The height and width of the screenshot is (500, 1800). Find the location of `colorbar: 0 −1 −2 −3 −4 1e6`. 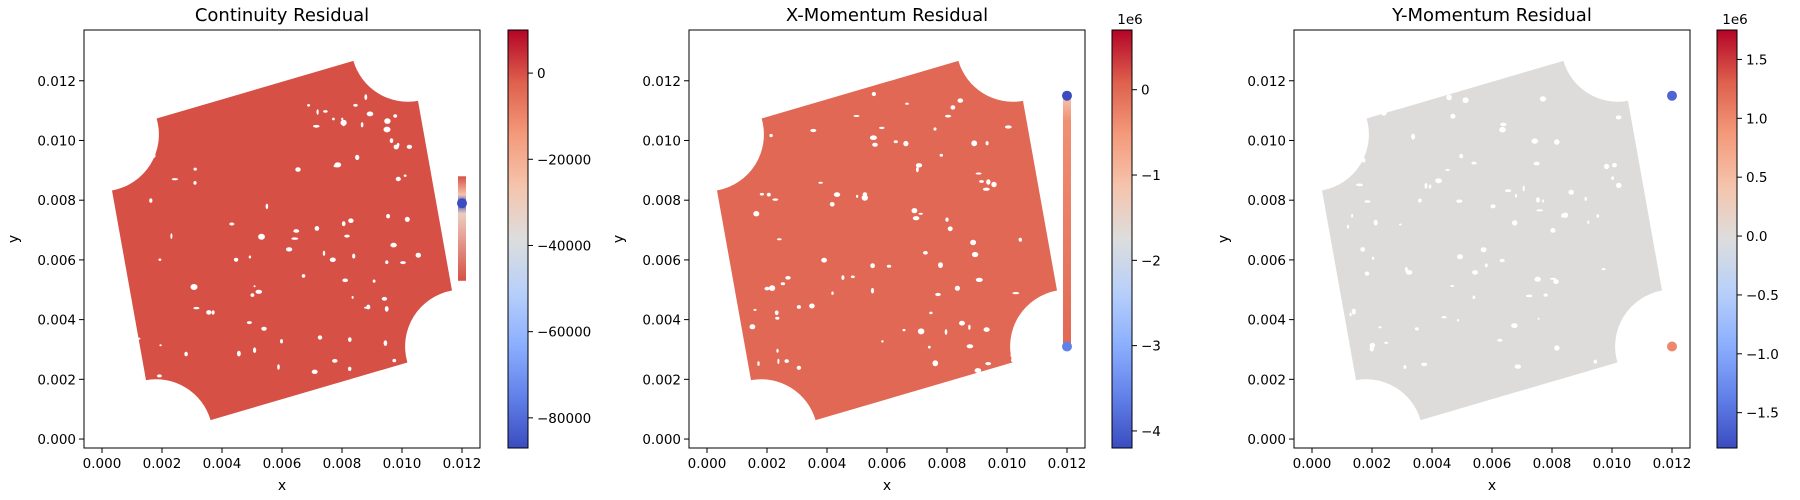

colorbar: 0 −1 −2 −3 −4 1e6 is located at coordinates (1136, 230).